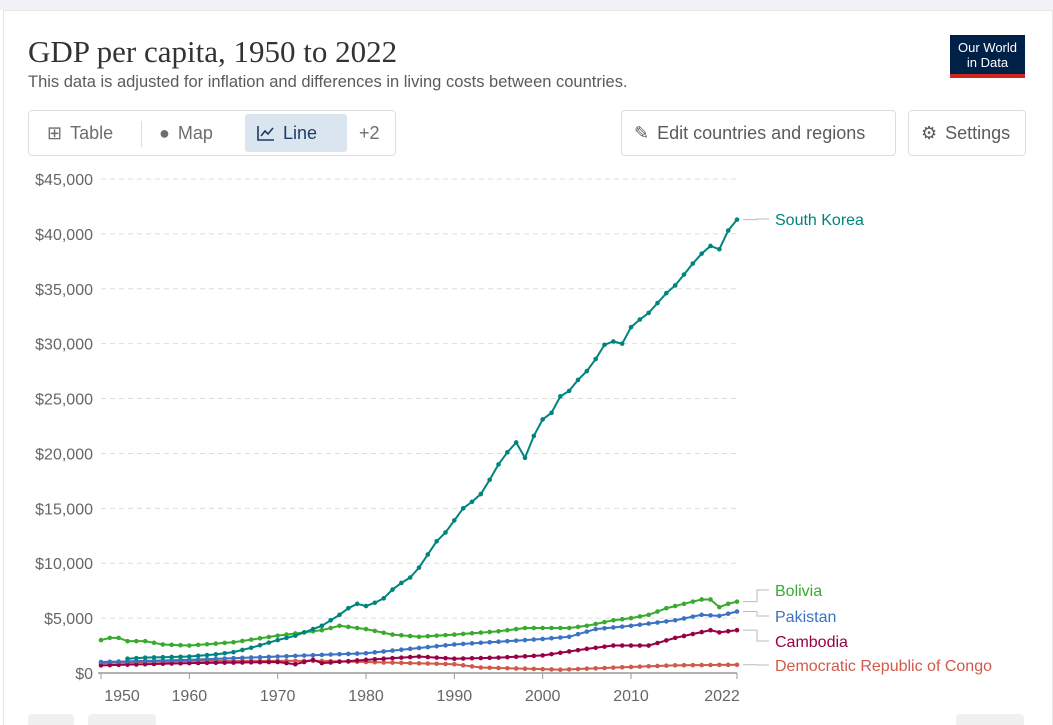  Describe the element at coordinates (366, 696) in the screenshot. I see `x-tick-label: 1980` at that location.